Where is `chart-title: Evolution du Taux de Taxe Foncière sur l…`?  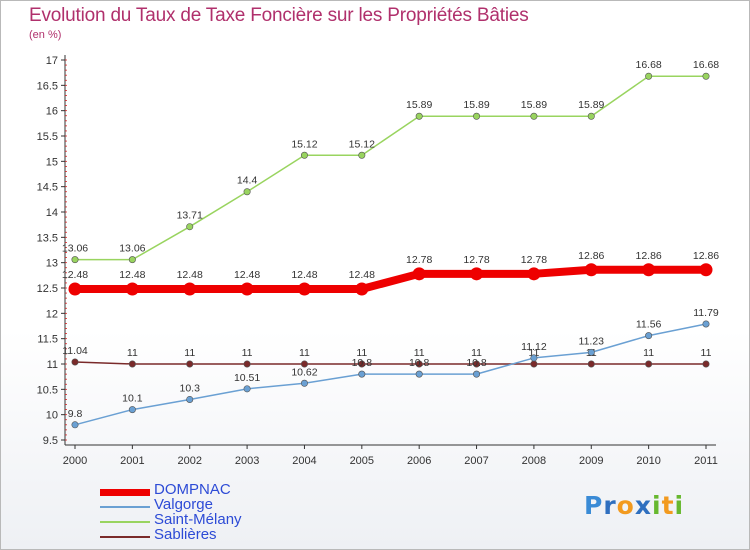
chart-title: Evolution du Taux de Taxe Foncière sur l… is located at coordinates (279, 15).